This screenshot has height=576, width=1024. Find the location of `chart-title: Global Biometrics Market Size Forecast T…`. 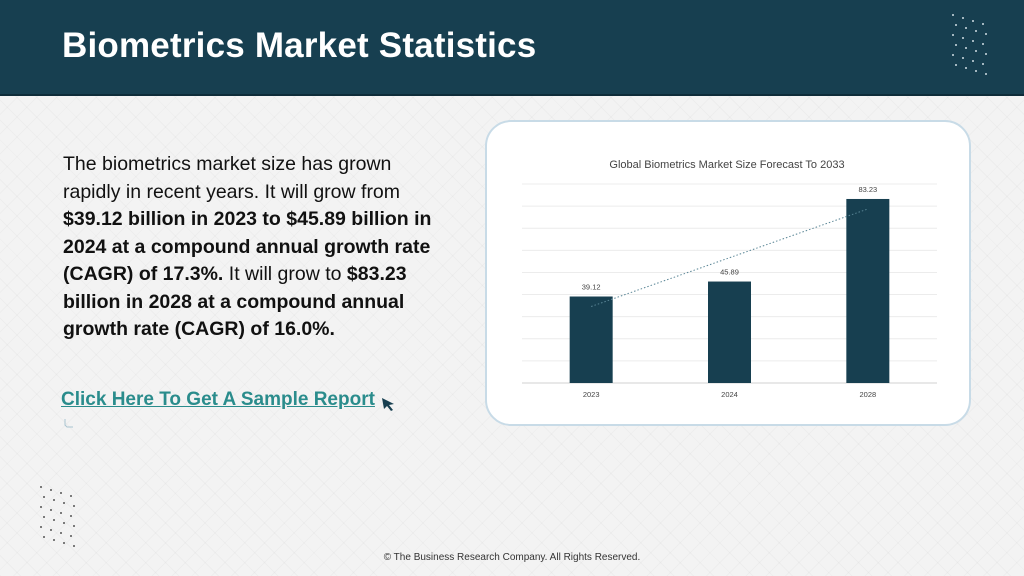

chart-title: Global Biometrics Market Size Forecast T… is located at coordinates (726, 165).